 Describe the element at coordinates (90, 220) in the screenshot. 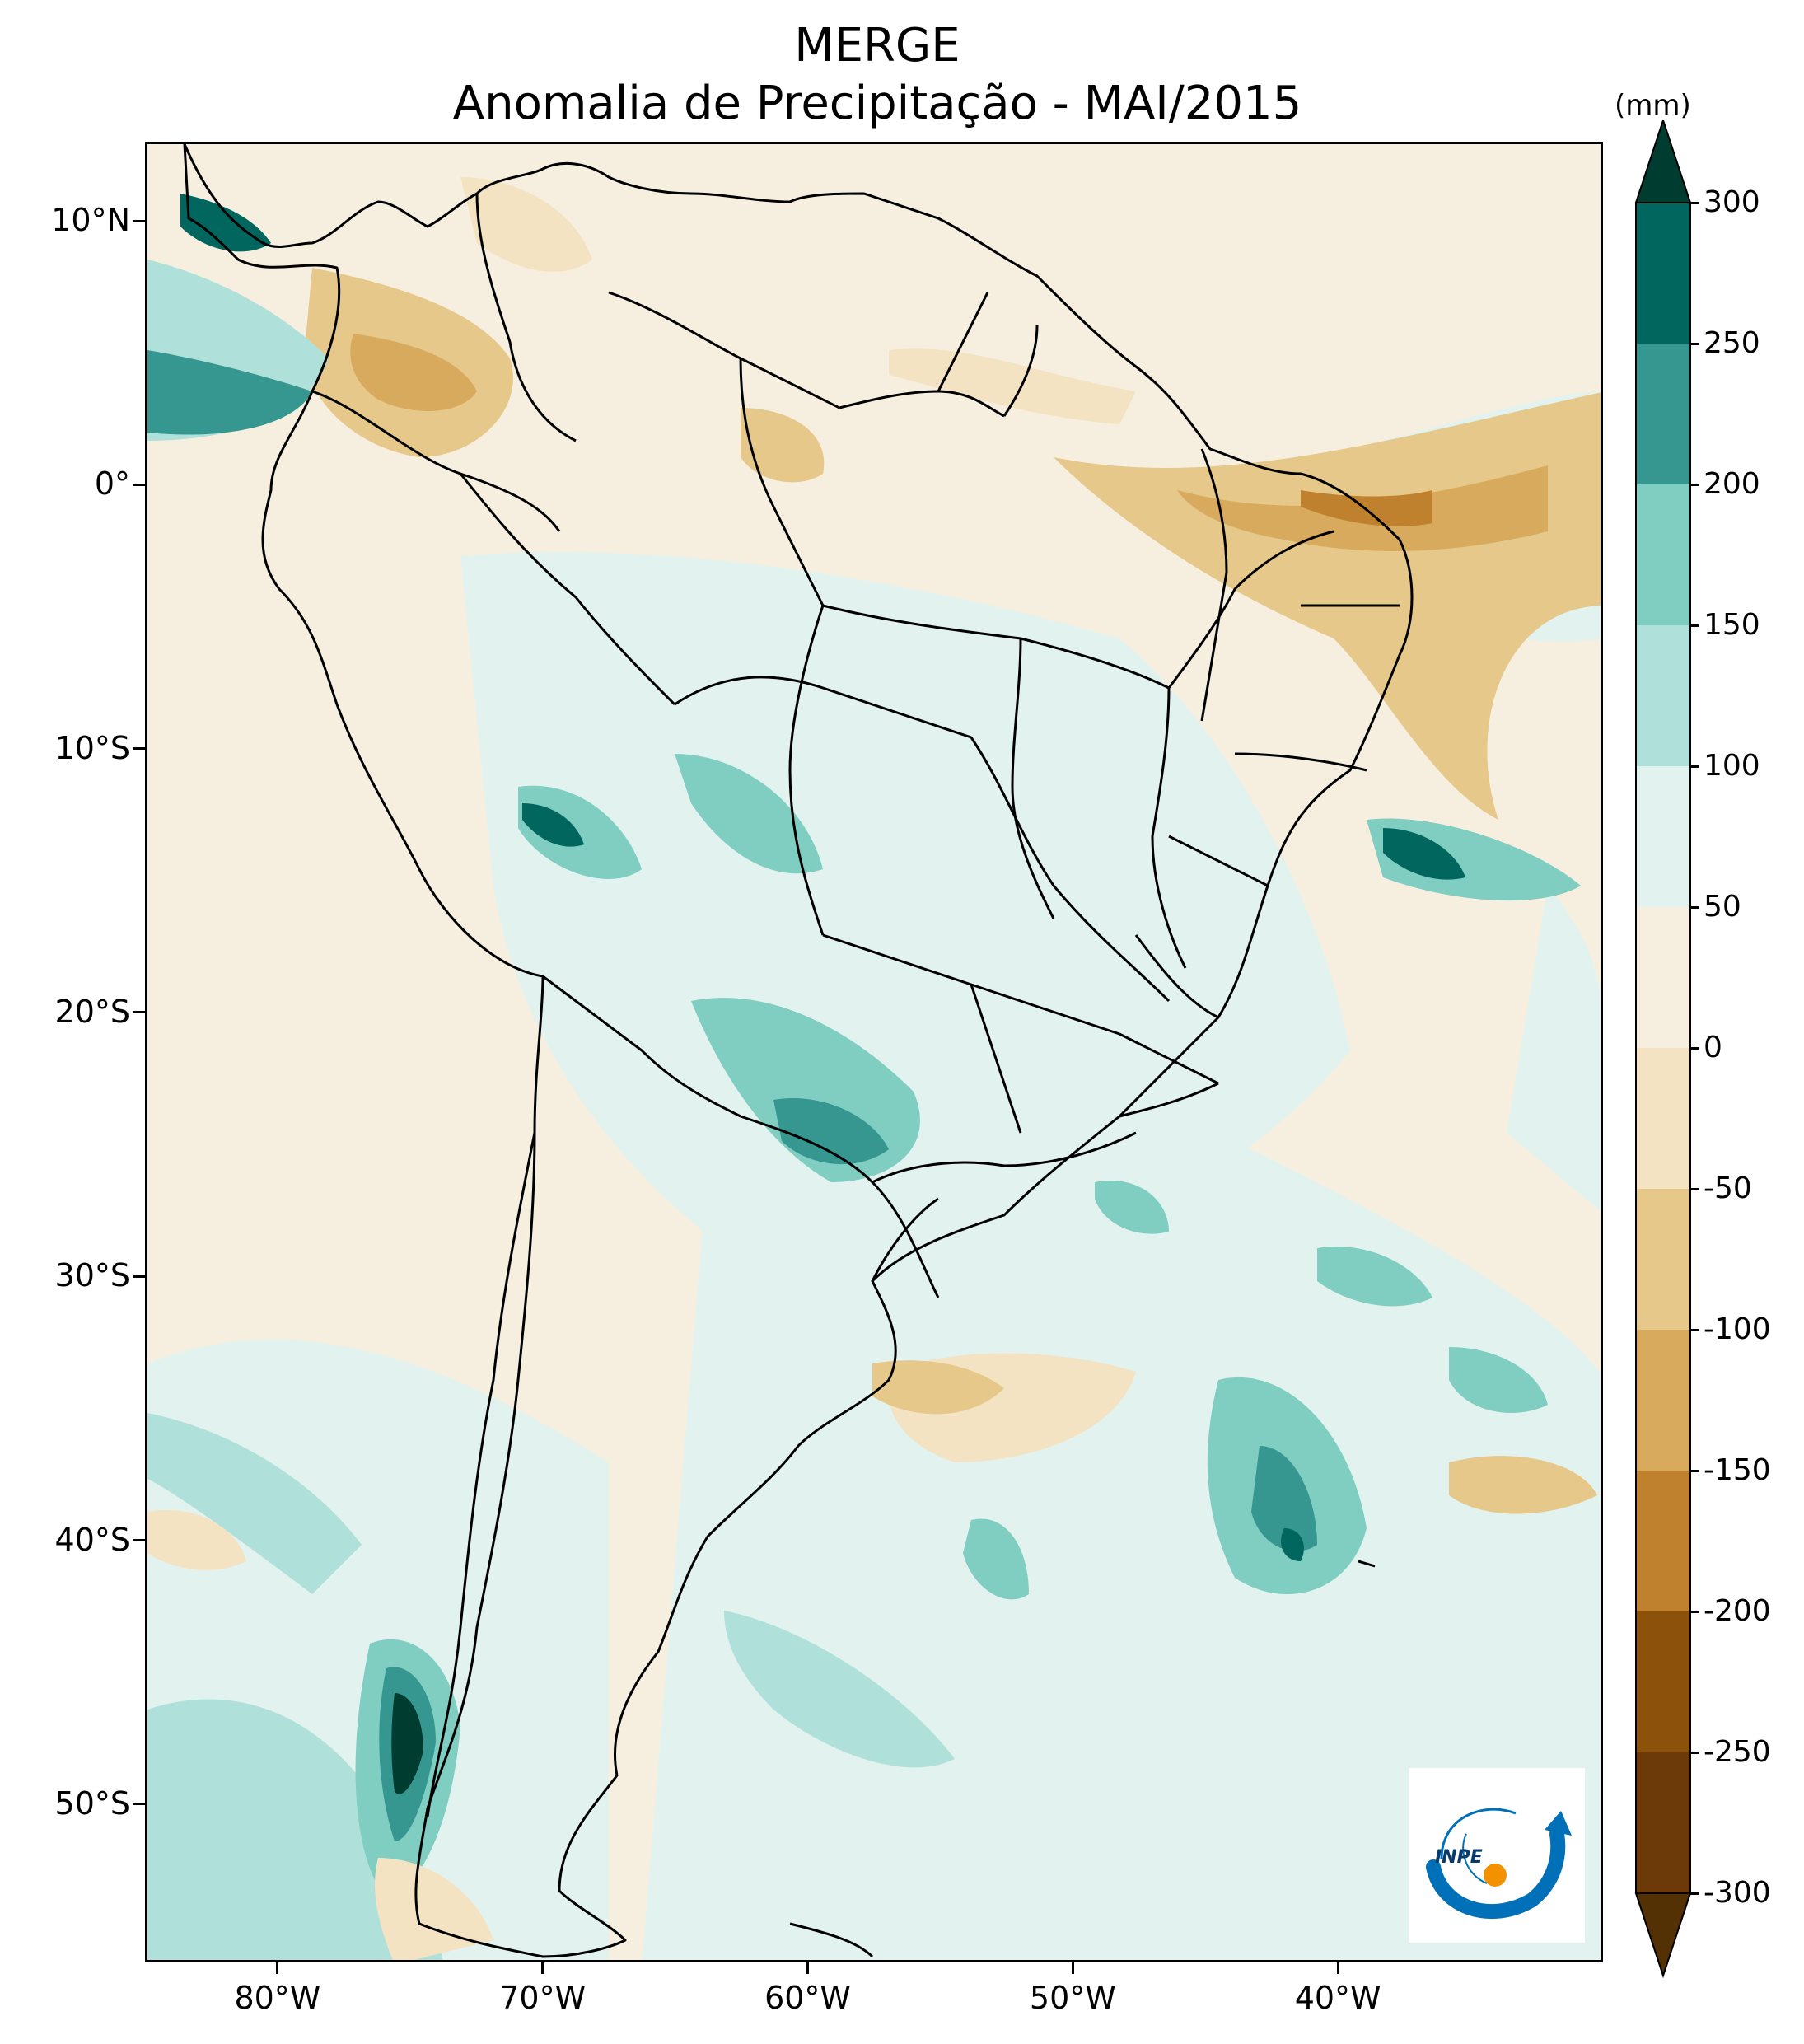

I see `y-tick-label: 10°N` at that location.